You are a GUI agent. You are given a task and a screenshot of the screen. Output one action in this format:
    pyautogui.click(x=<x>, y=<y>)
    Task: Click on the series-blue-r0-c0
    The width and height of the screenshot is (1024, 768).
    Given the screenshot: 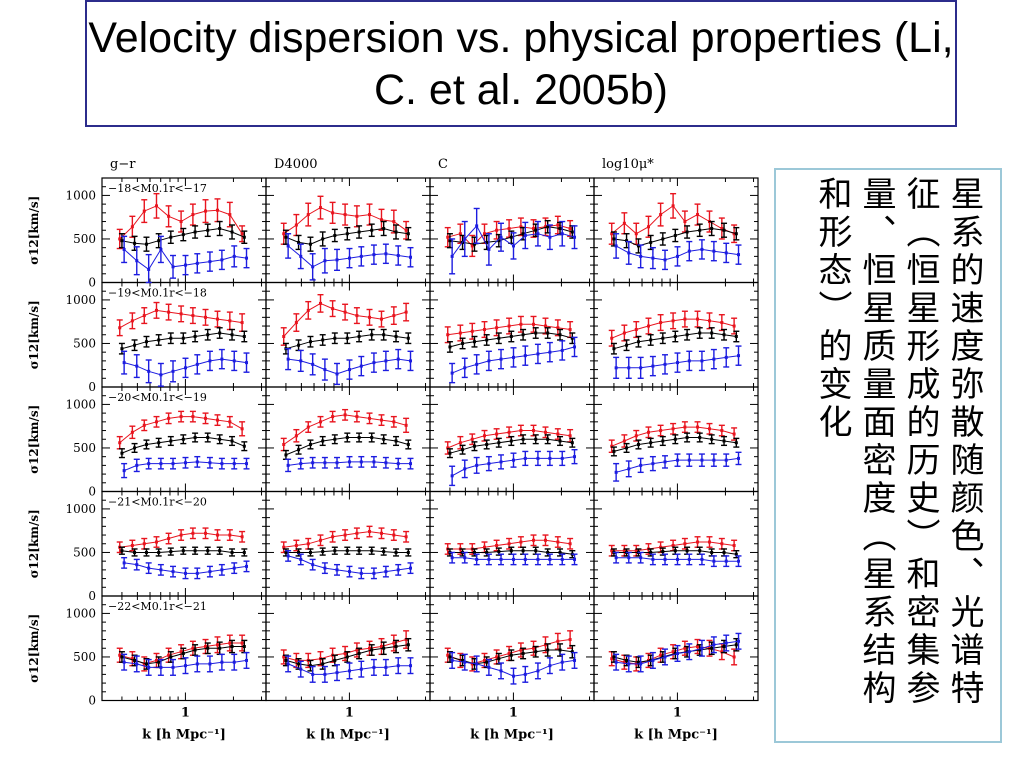 What is the action you would take?
    pyautogui.click(x=185, y=259)
    